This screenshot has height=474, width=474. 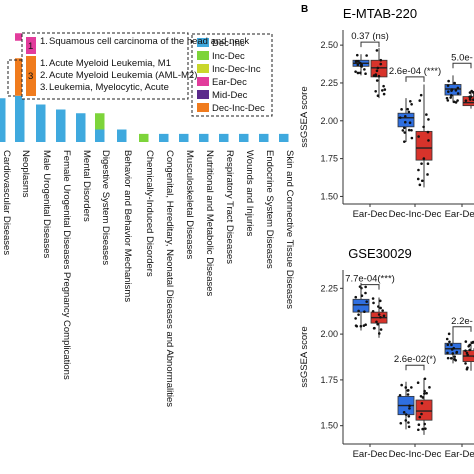 What do you see at coordinates (370, 287) in the screenshot?
I see `significance-bracket` at bounding box center [370, 287].